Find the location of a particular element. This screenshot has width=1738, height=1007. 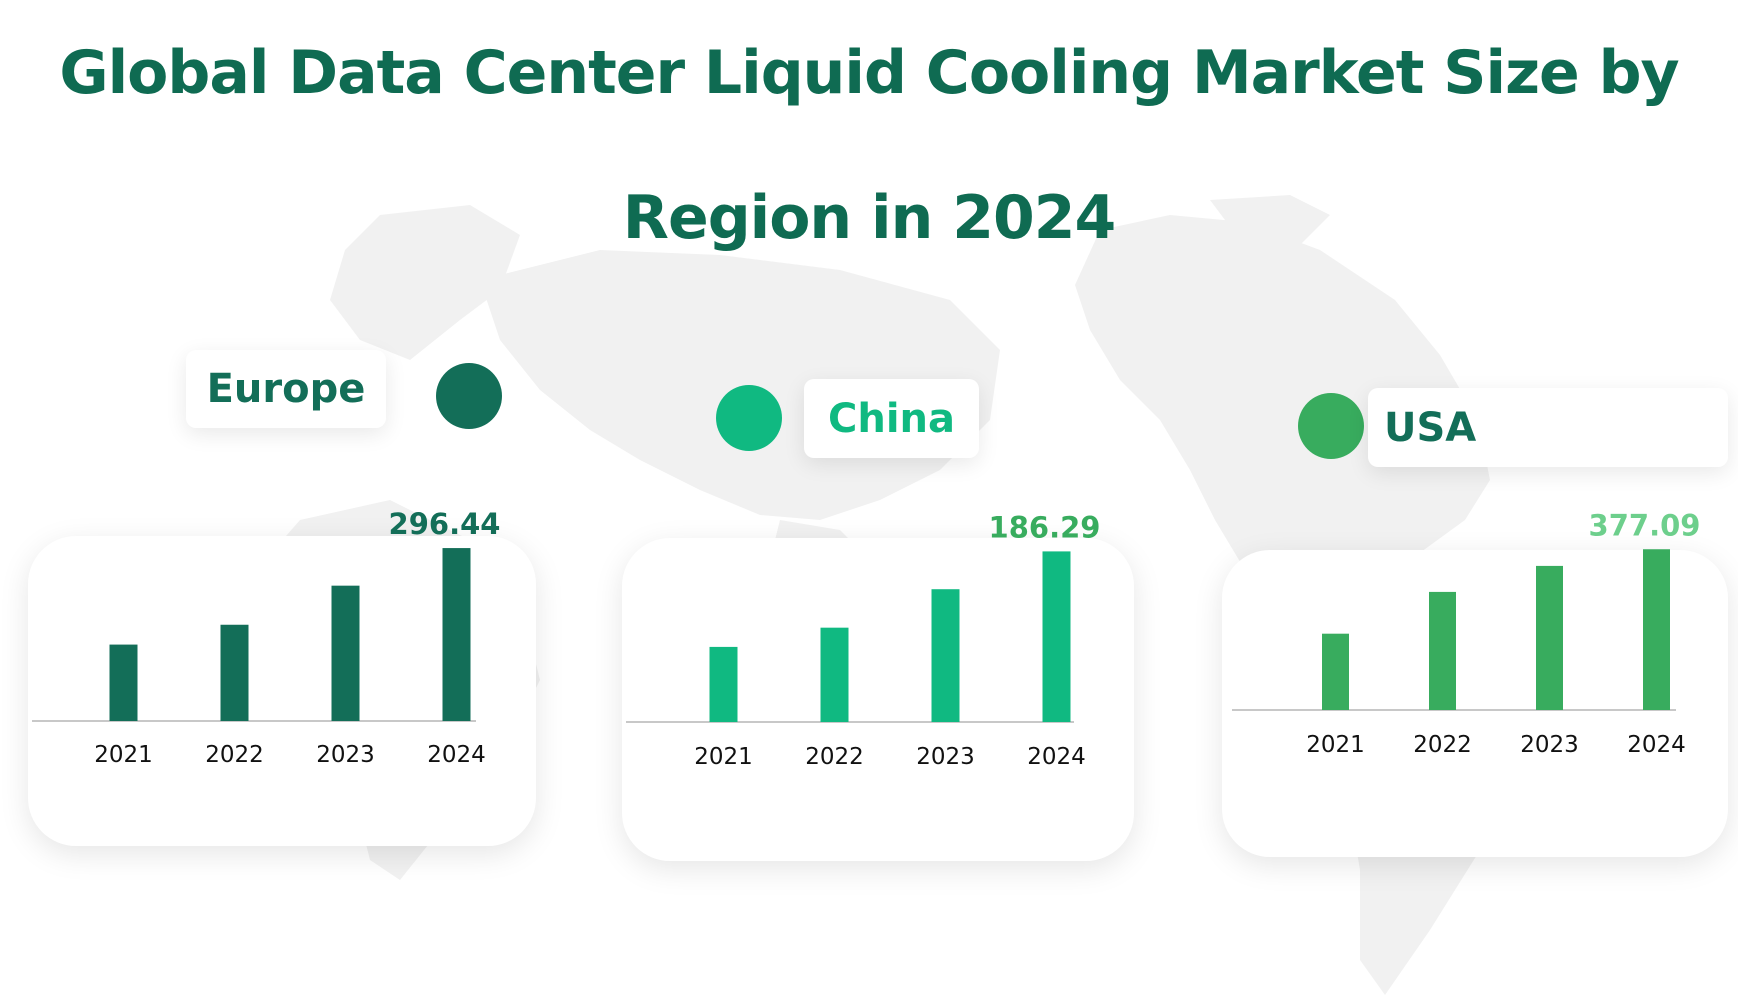

china-chart-card: 2021 2022 2023 2024 186.29 is located at coordinates (878, 685).